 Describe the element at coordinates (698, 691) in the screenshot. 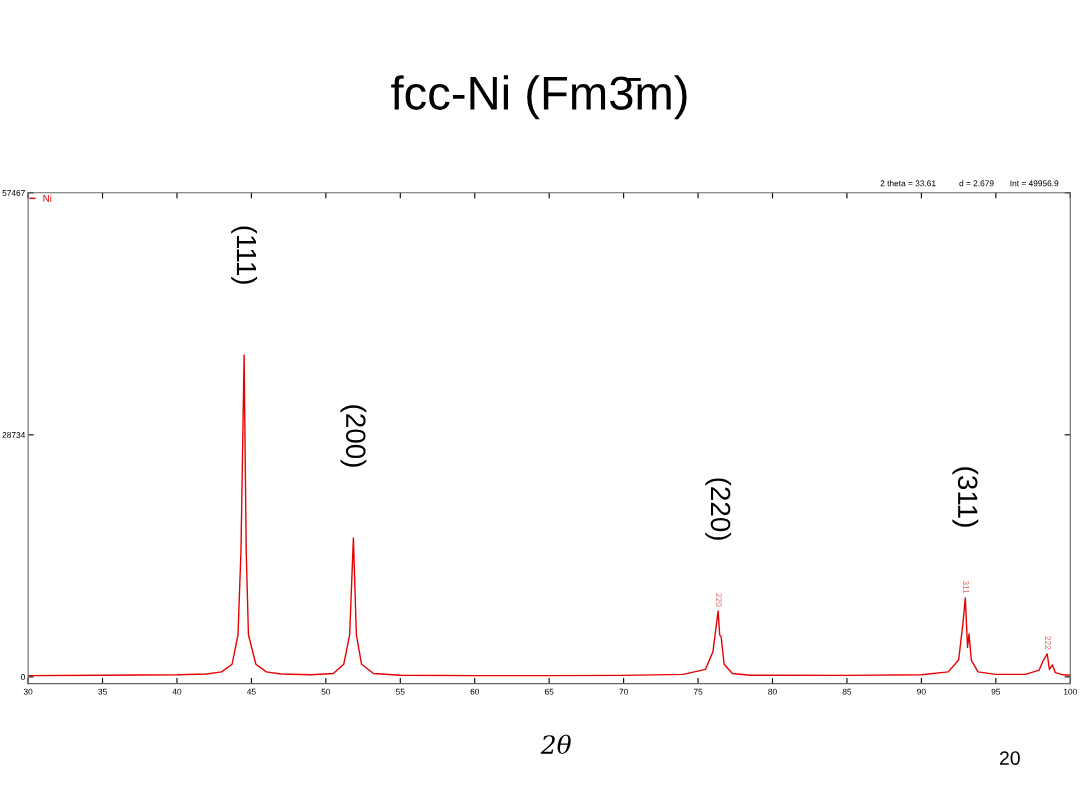

I see `x-tick-label: 75` at that location.